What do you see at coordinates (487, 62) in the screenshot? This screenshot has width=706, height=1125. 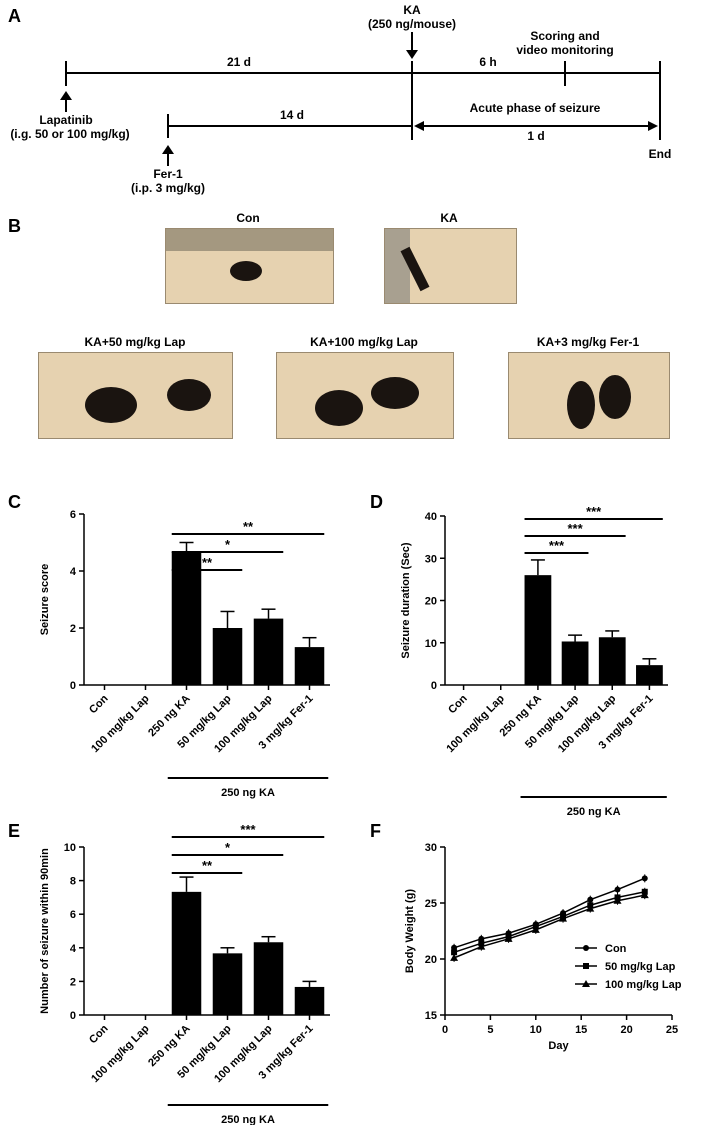 I see `duration-6h: 6 h` at bounding box center [487, 62].